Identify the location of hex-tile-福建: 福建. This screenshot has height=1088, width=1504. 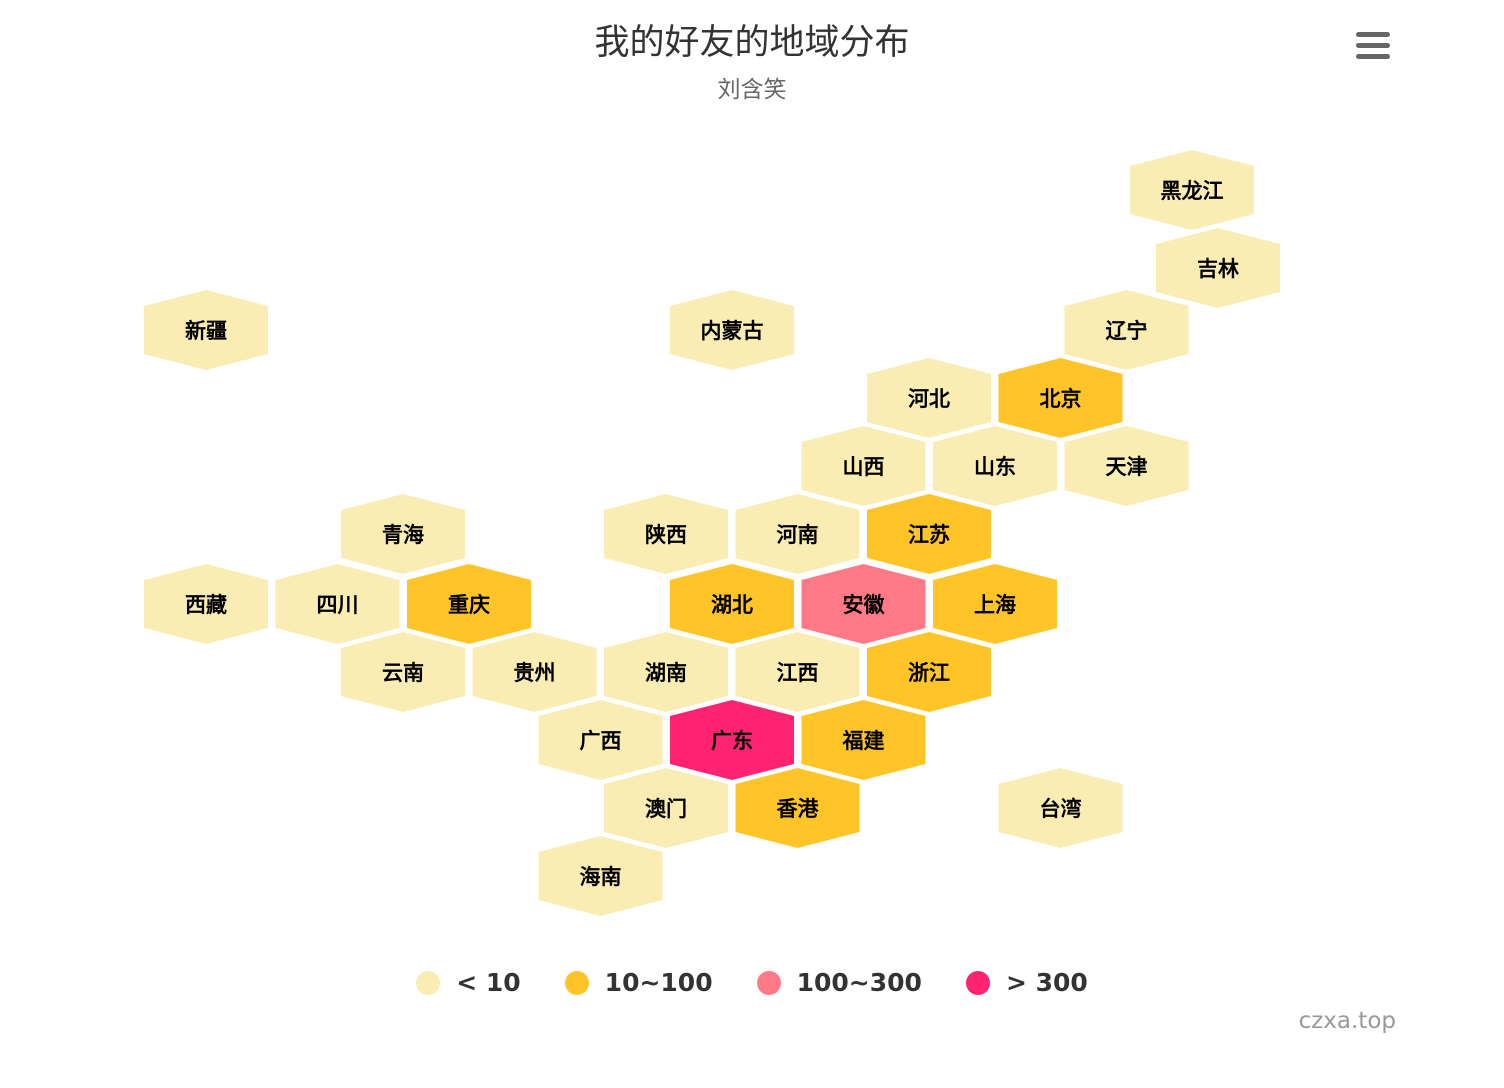
(863, 740).